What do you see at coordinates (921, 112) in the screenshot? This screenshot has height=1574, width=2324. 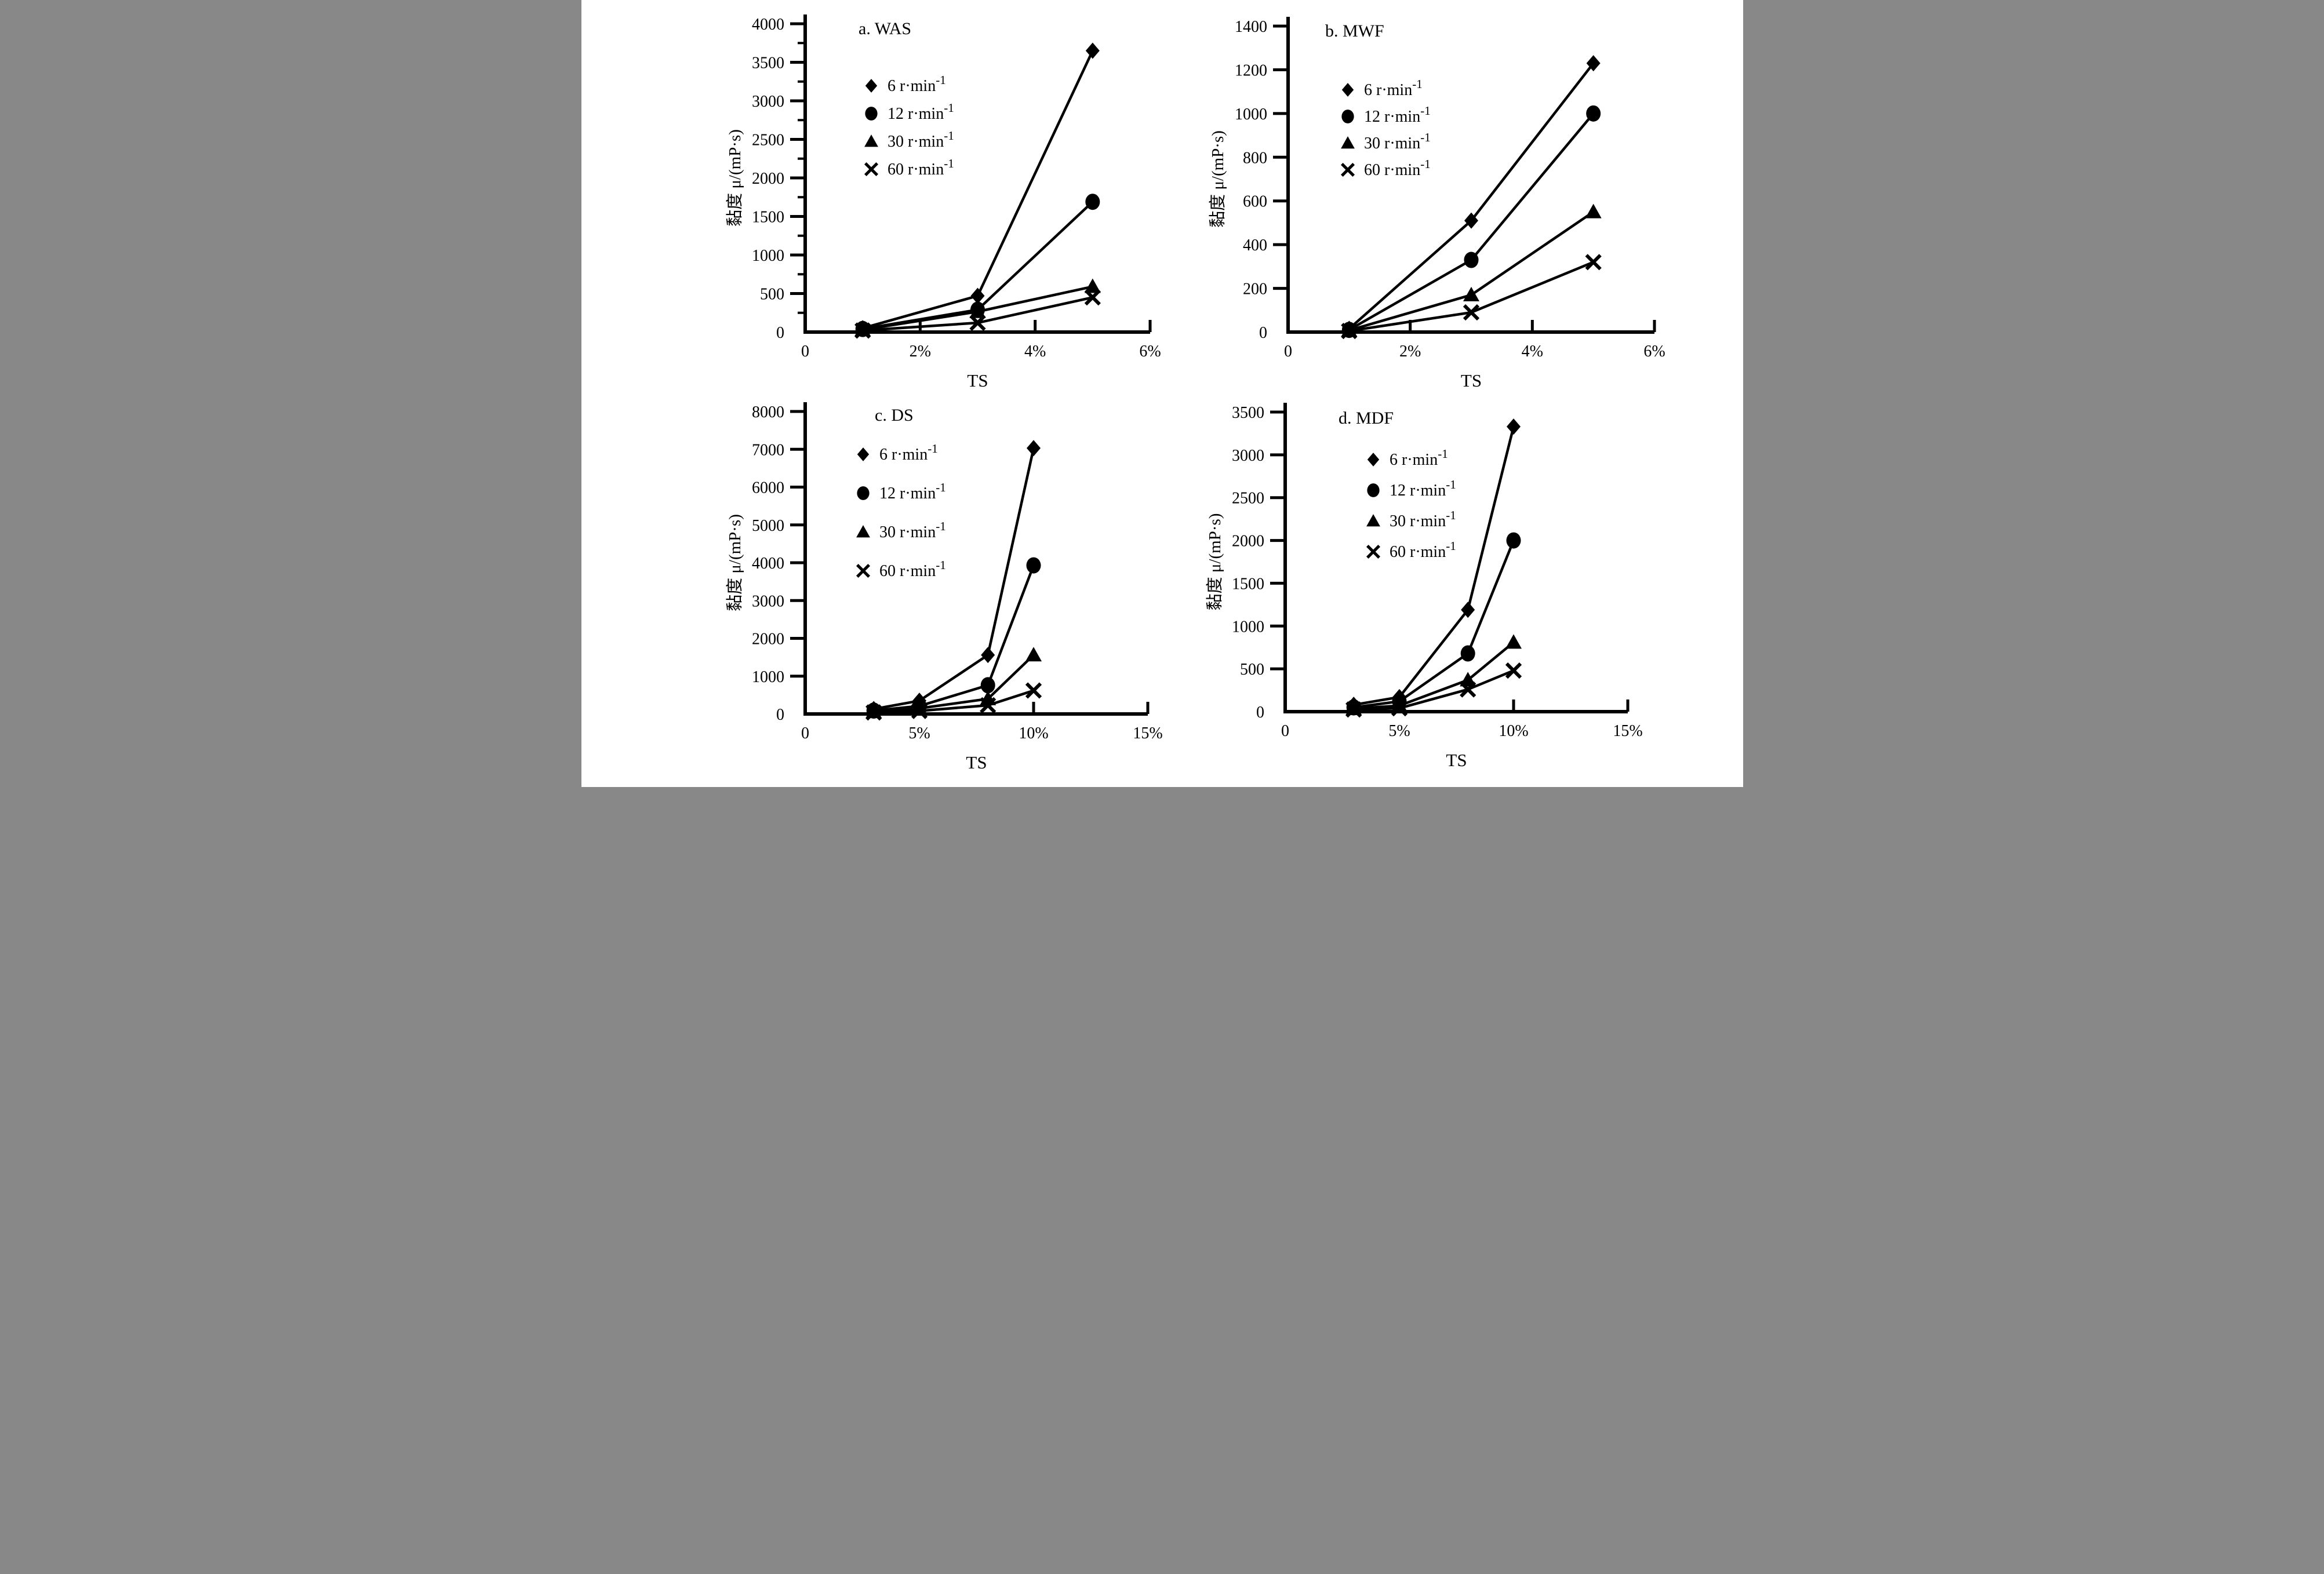 I see `panel-a-legend-label: 12 r·min-1` at bounding box center [921, 112].